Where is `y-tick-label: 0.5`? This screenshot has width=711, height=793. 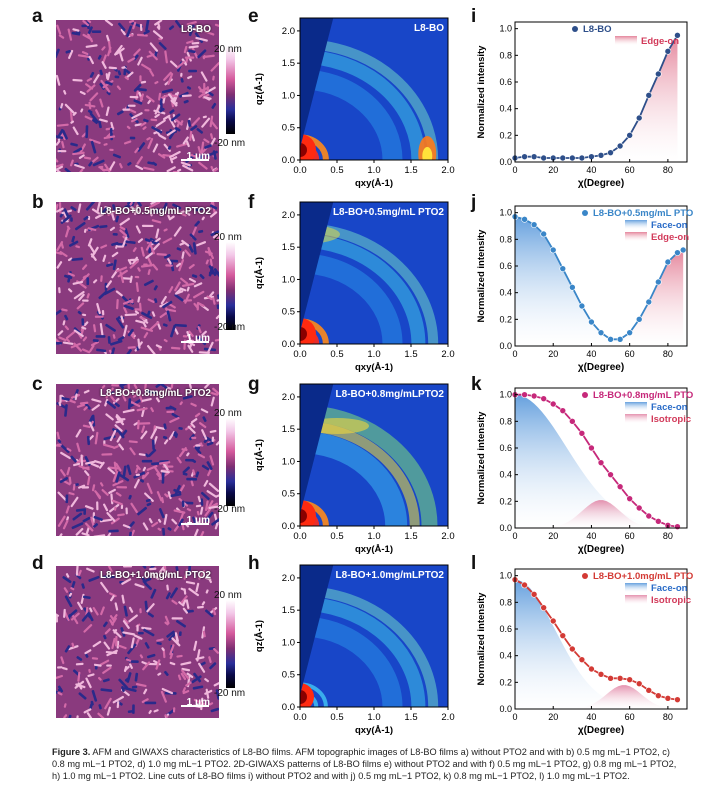 y-tick-label: 0.5 is located at coordinates (288, 312).